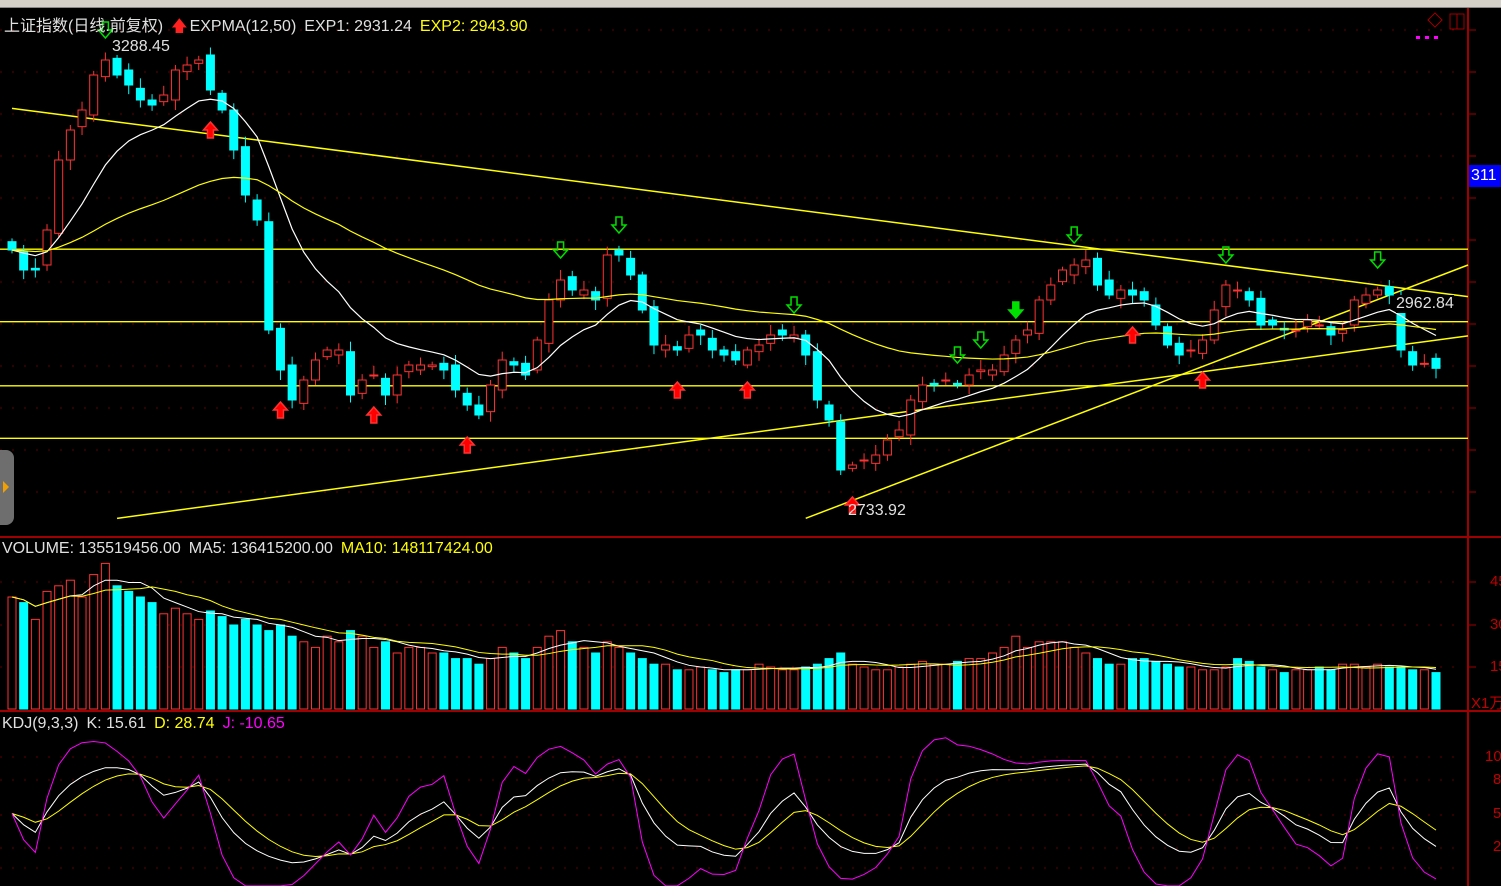  What do you see at coordinates (1495, 581) in the screenshot?
I see `volume-tick: 45` at bounding box center [1495, 581].